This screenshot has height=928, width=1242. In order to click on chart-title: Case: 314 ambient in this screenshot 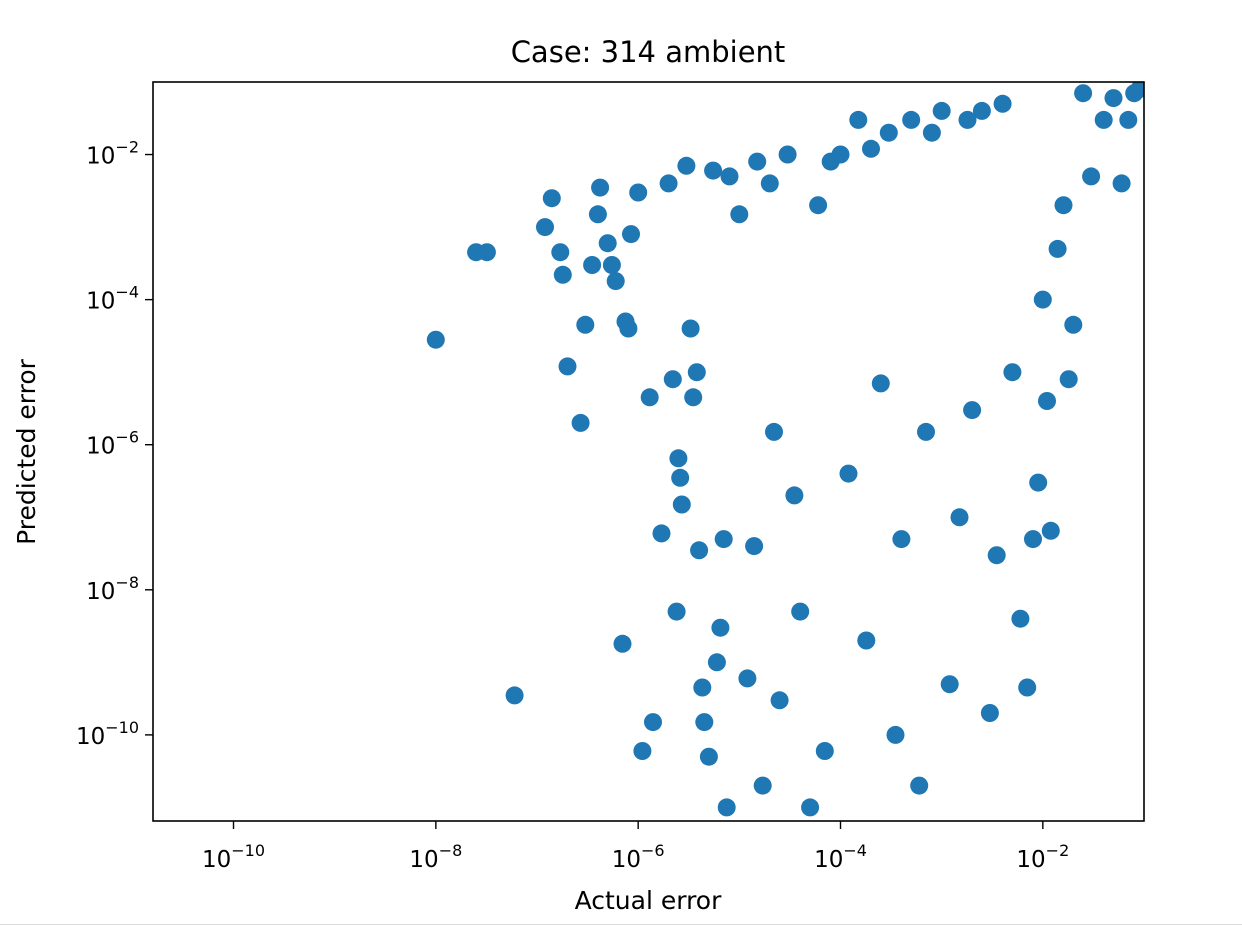, I will do `click(648, 52)`.